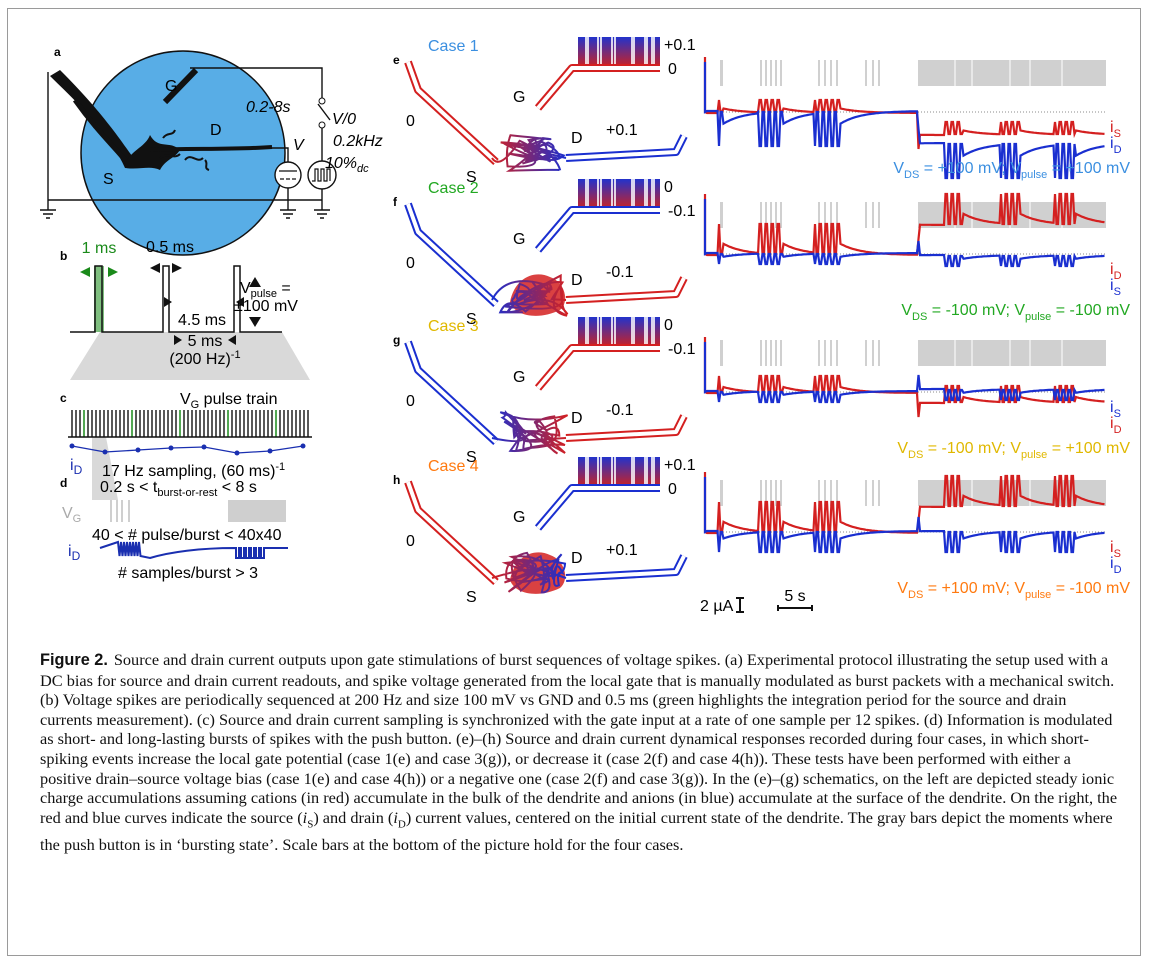  What do you see at coordinates (129, 487) in the screenshot?
I see `duration-1: 0.2 s < t` at bounding box center [129, 487].